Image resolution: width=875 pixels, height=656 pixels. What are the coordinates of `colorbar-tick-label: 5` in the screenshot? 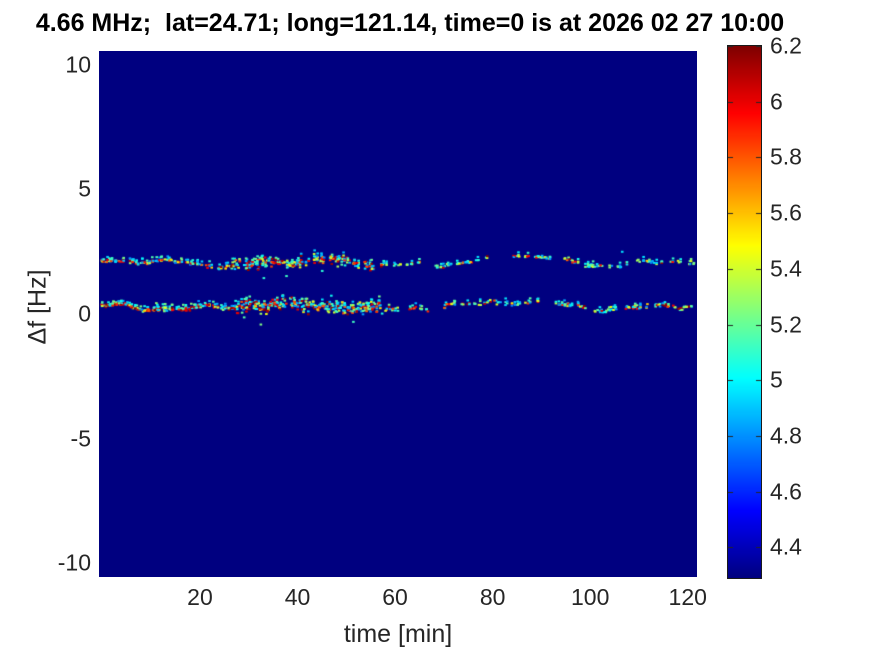 It's located at (776, 379).